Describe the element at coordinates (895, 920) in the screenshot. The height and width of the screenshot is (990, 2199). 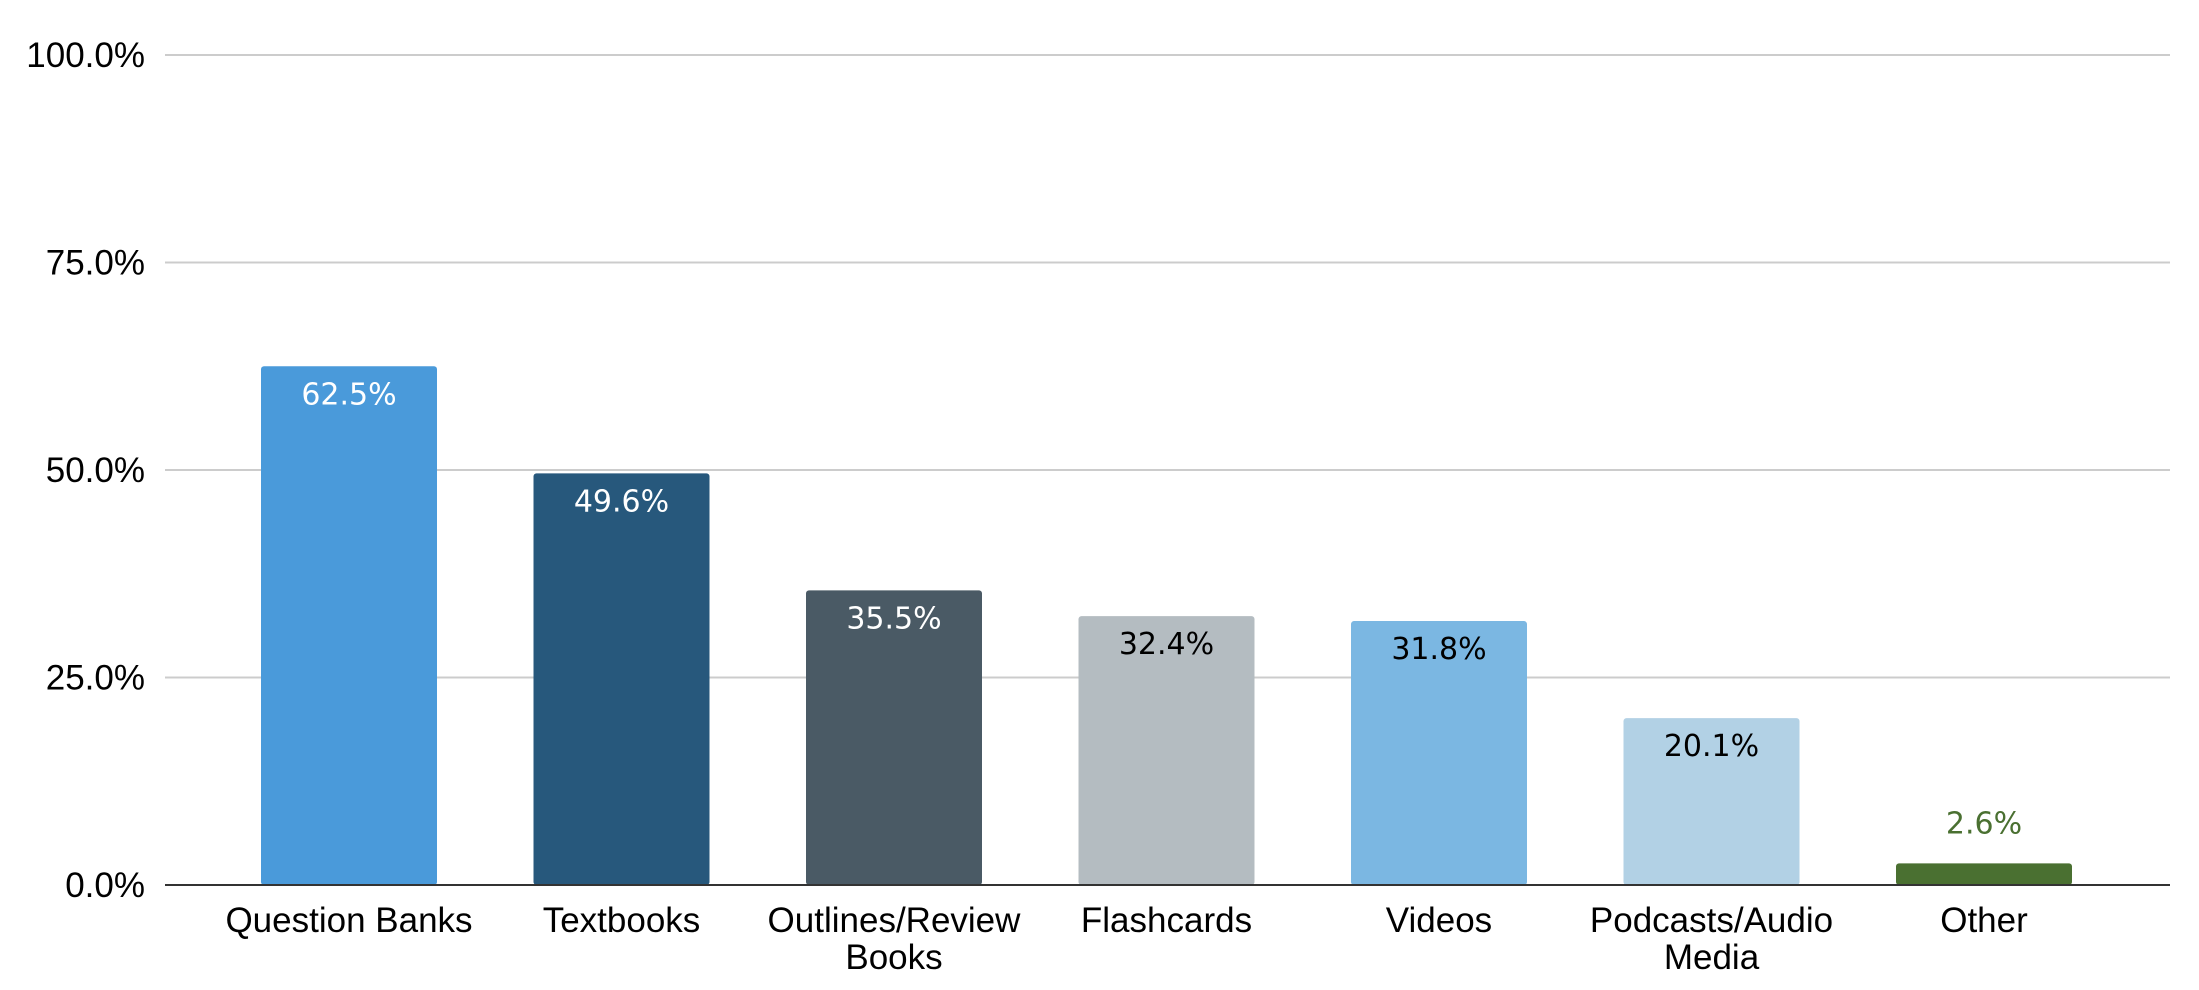
I see `x-category-label-line: Outlines/Review` at that location.